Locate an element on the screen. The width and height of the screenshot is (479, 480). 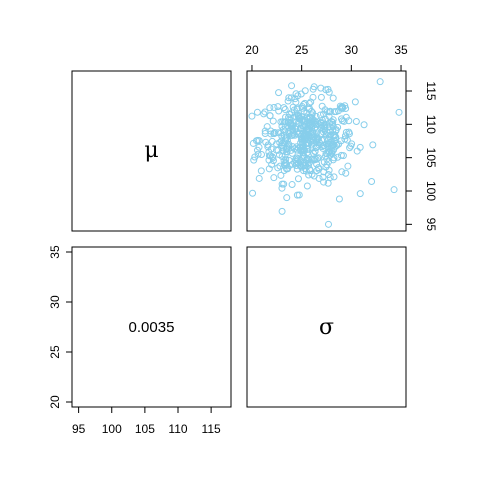
top-tick-label: 35 is located at coordinates (401, 50).